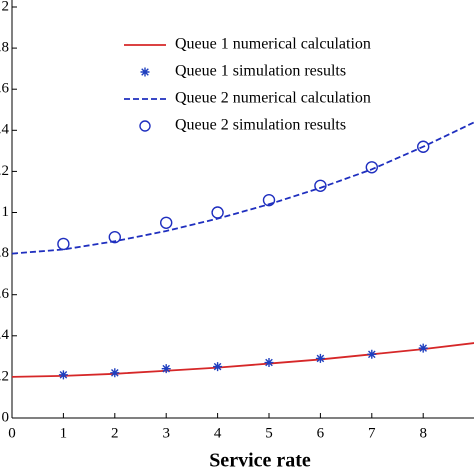 This screenshot has height=474, width=474. What do you see at coordinates (6, 212) in the screenshot?
I see `y-tick-label: 1` at bounding box center [6, 212].